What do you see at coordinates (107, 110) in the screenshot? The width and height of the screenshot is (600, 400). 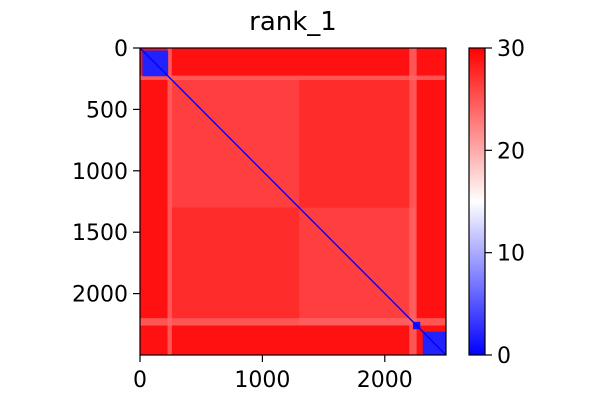 I see `y-tick-label: 500` at bounding box center [107, 110].